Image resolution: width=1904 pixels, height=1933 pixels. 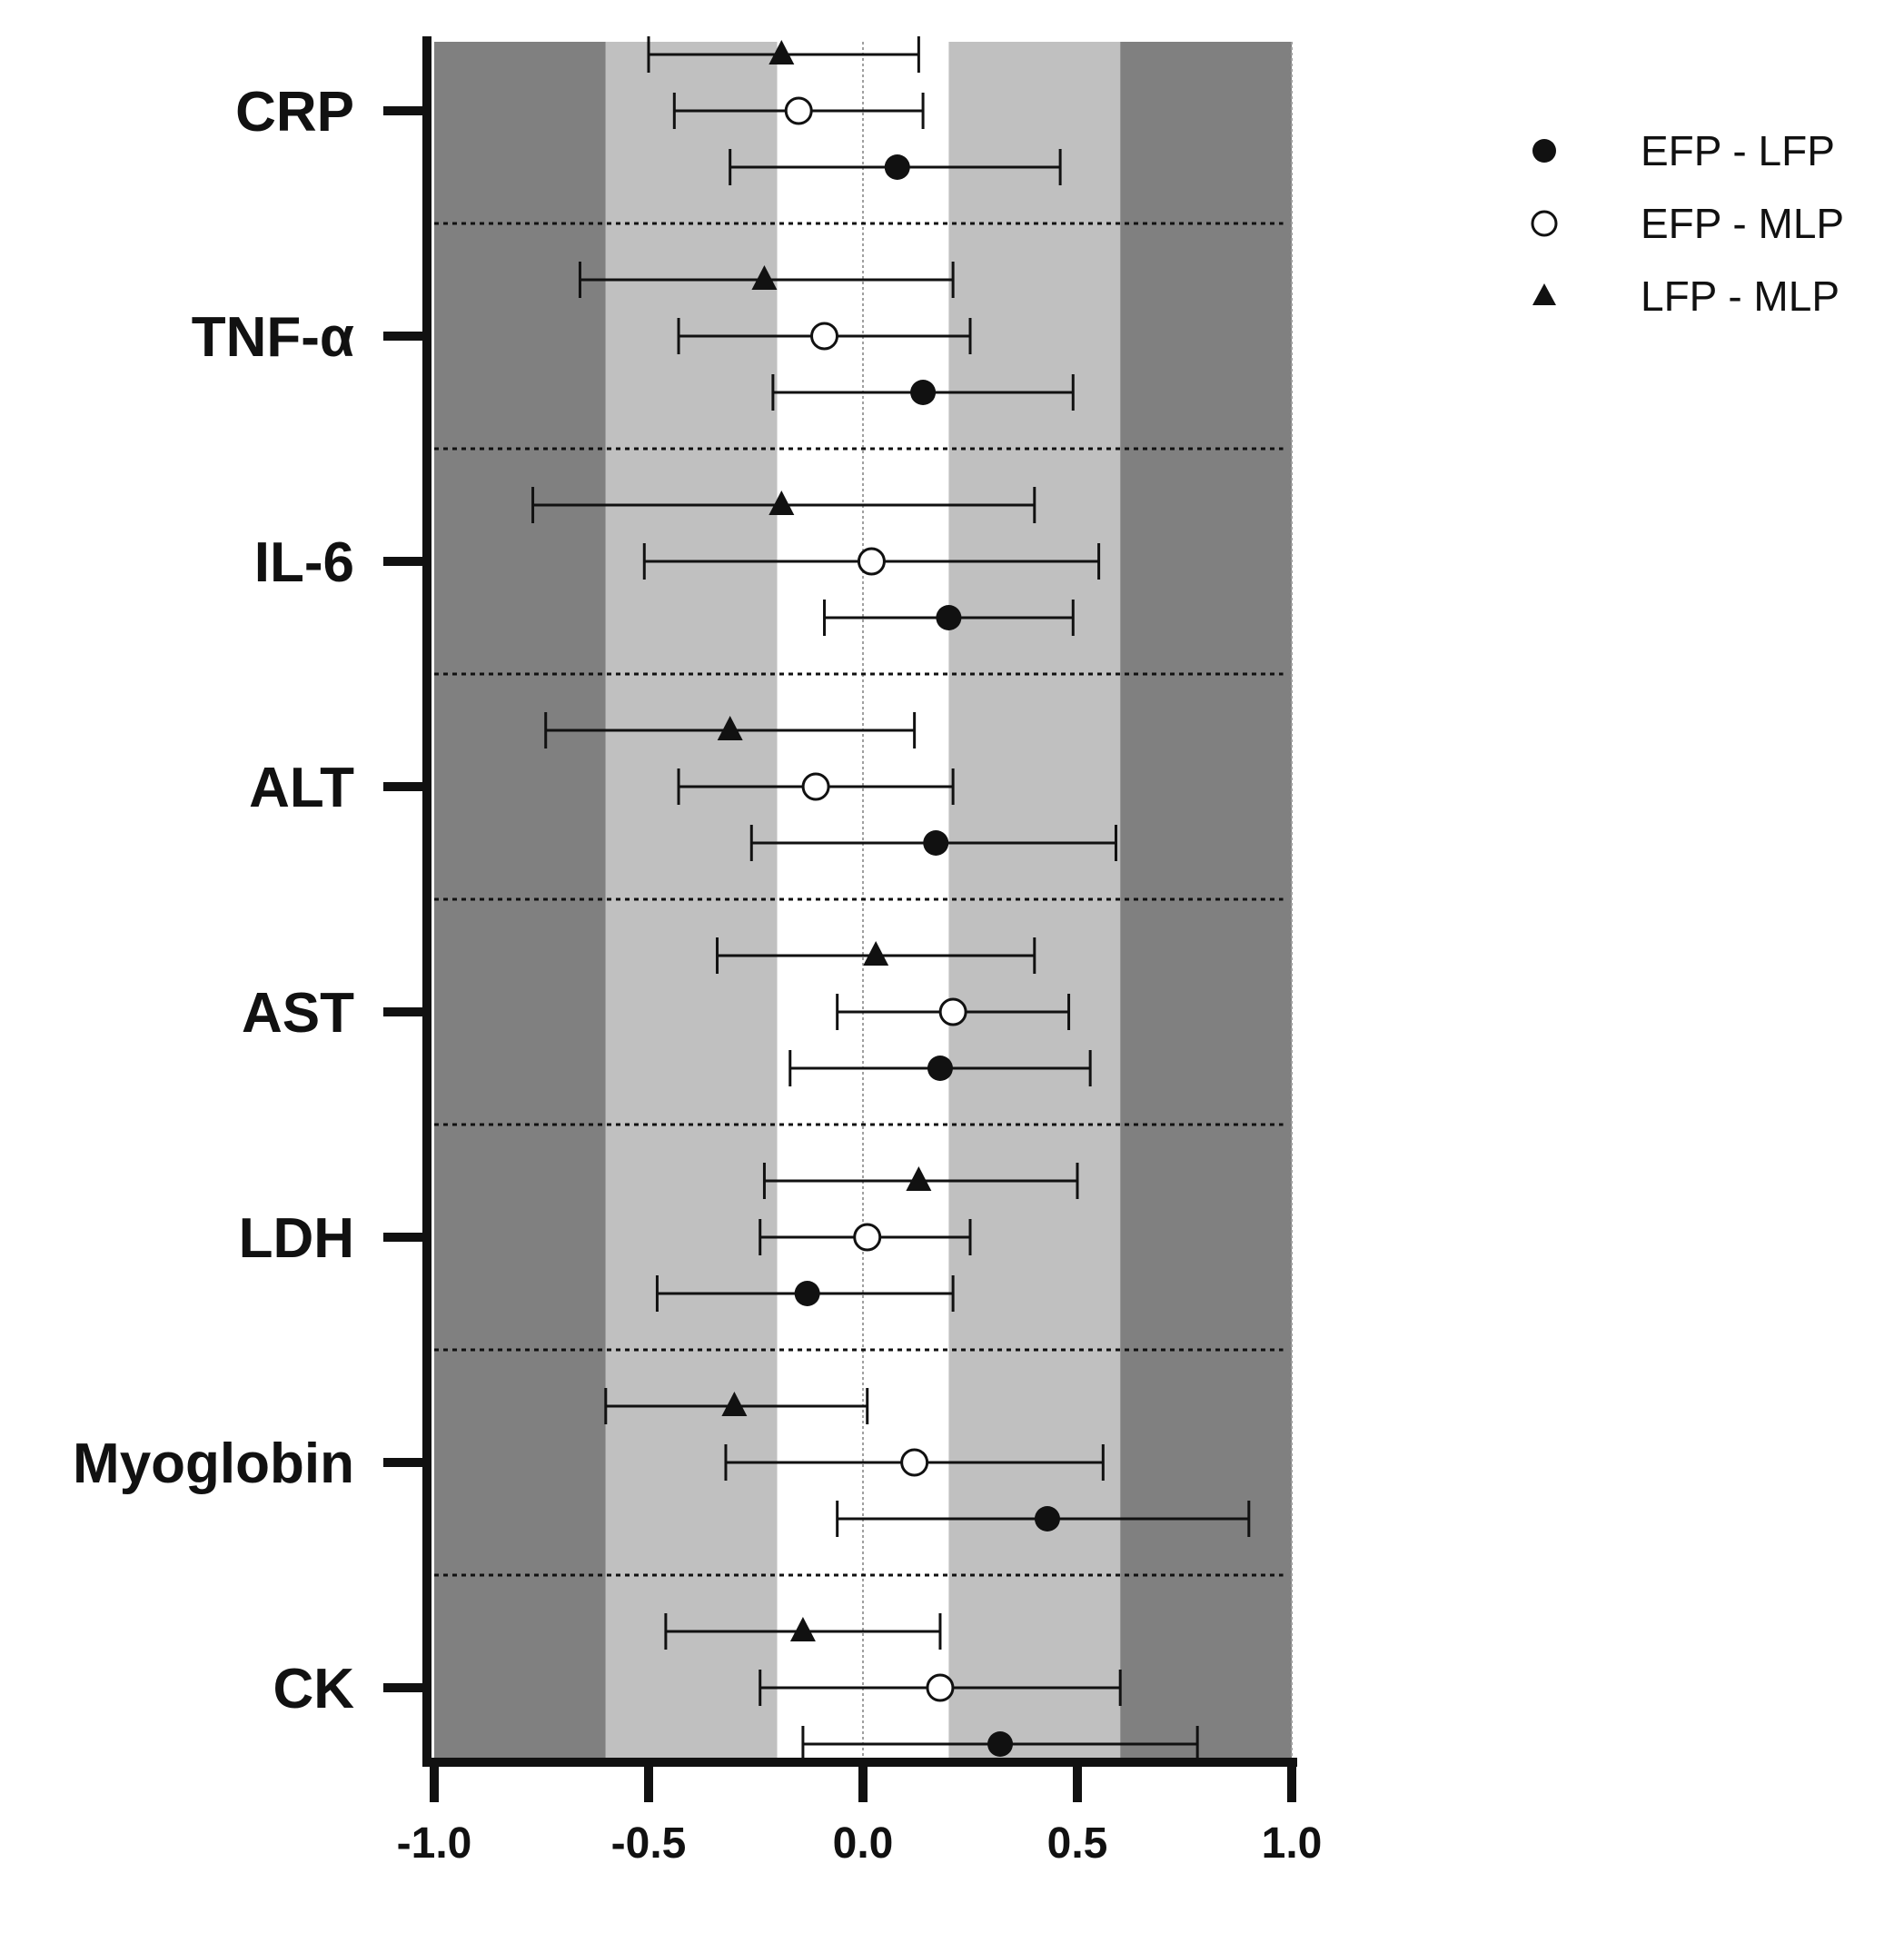 I want to click on category-label: ALT, so click(x=301, y=788).